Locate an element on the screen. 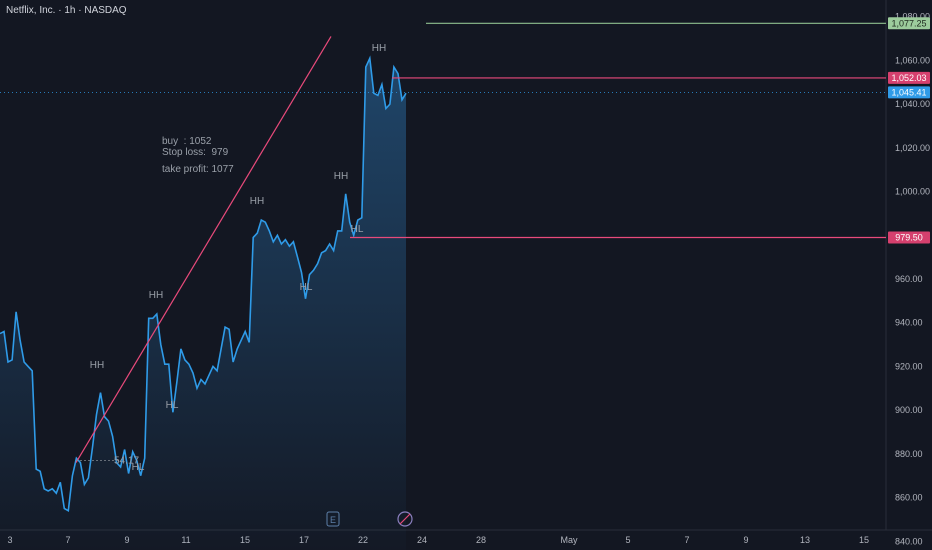  dividend-icon is located at coordinates (405, 519).